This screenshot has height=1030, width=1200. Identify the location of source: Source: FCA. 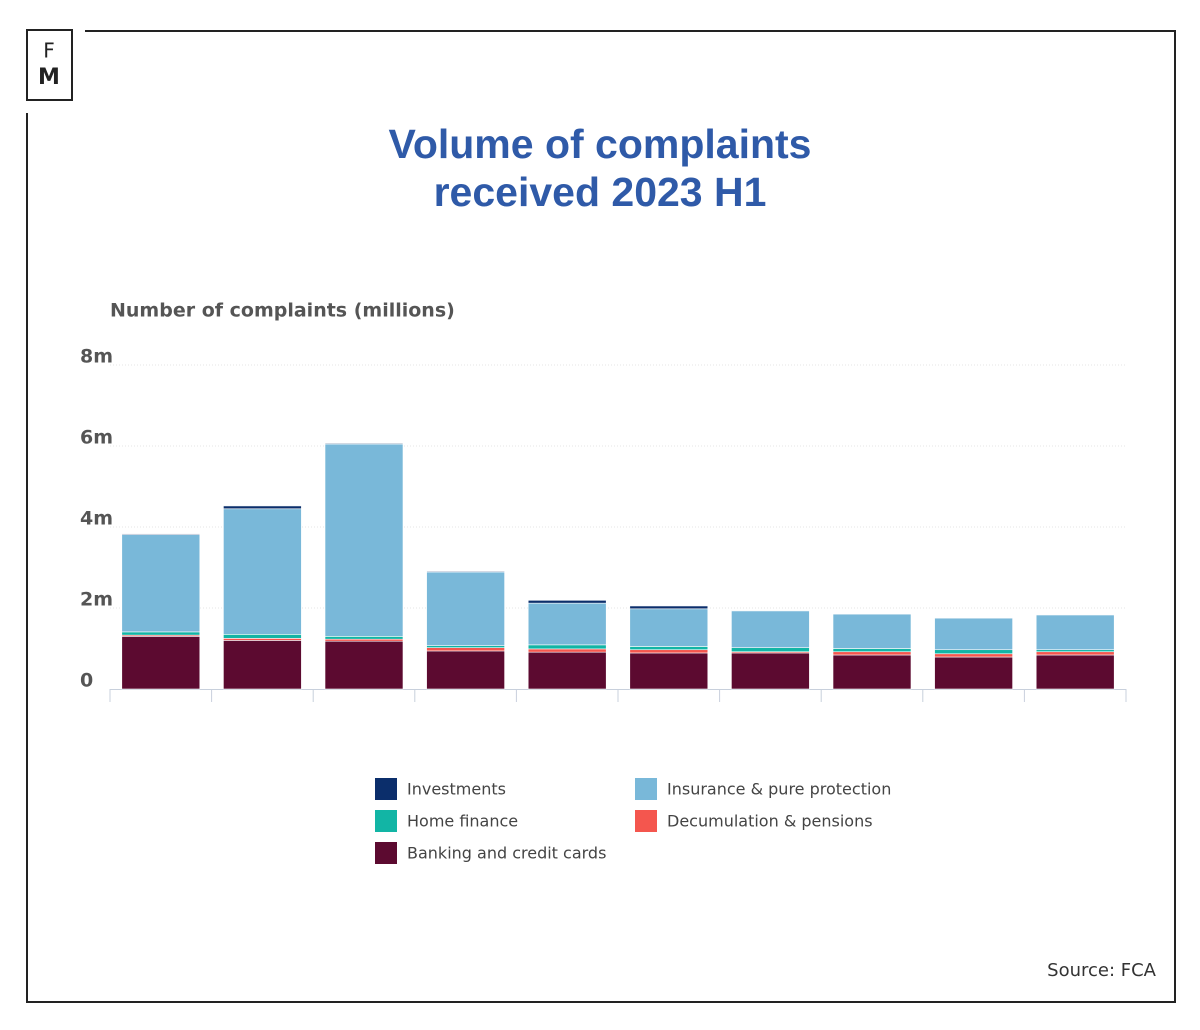
(1102, 970).